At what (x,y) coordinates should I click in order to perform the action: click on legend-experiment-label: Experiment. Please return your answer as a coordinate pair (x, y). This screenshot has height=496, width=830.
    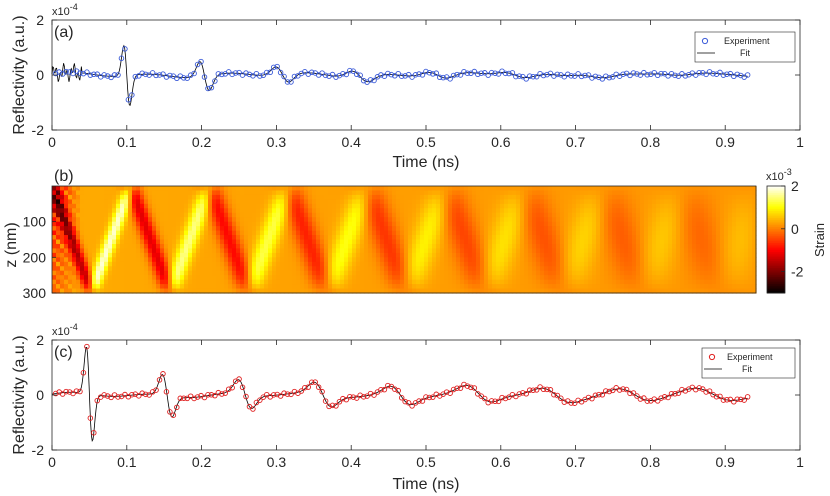
    Looking at the image, I should click on (747, 41).